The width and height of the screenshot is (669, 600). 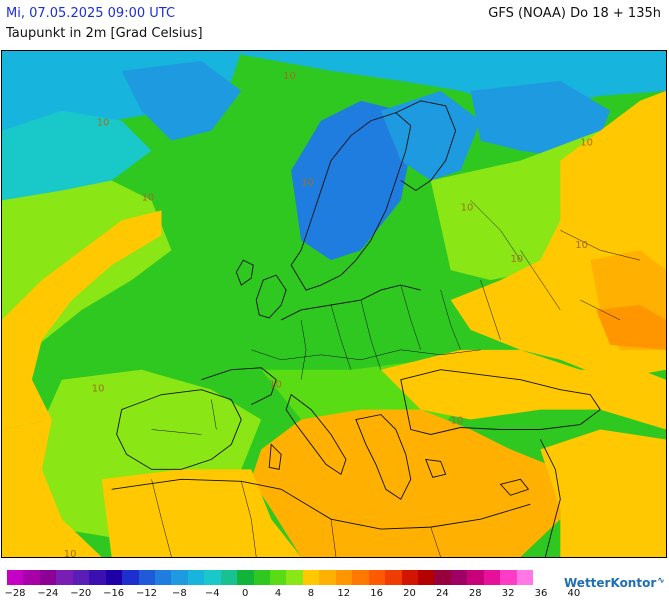 I want to click on scale-tick-label: 40, so click(x=574, y=593).